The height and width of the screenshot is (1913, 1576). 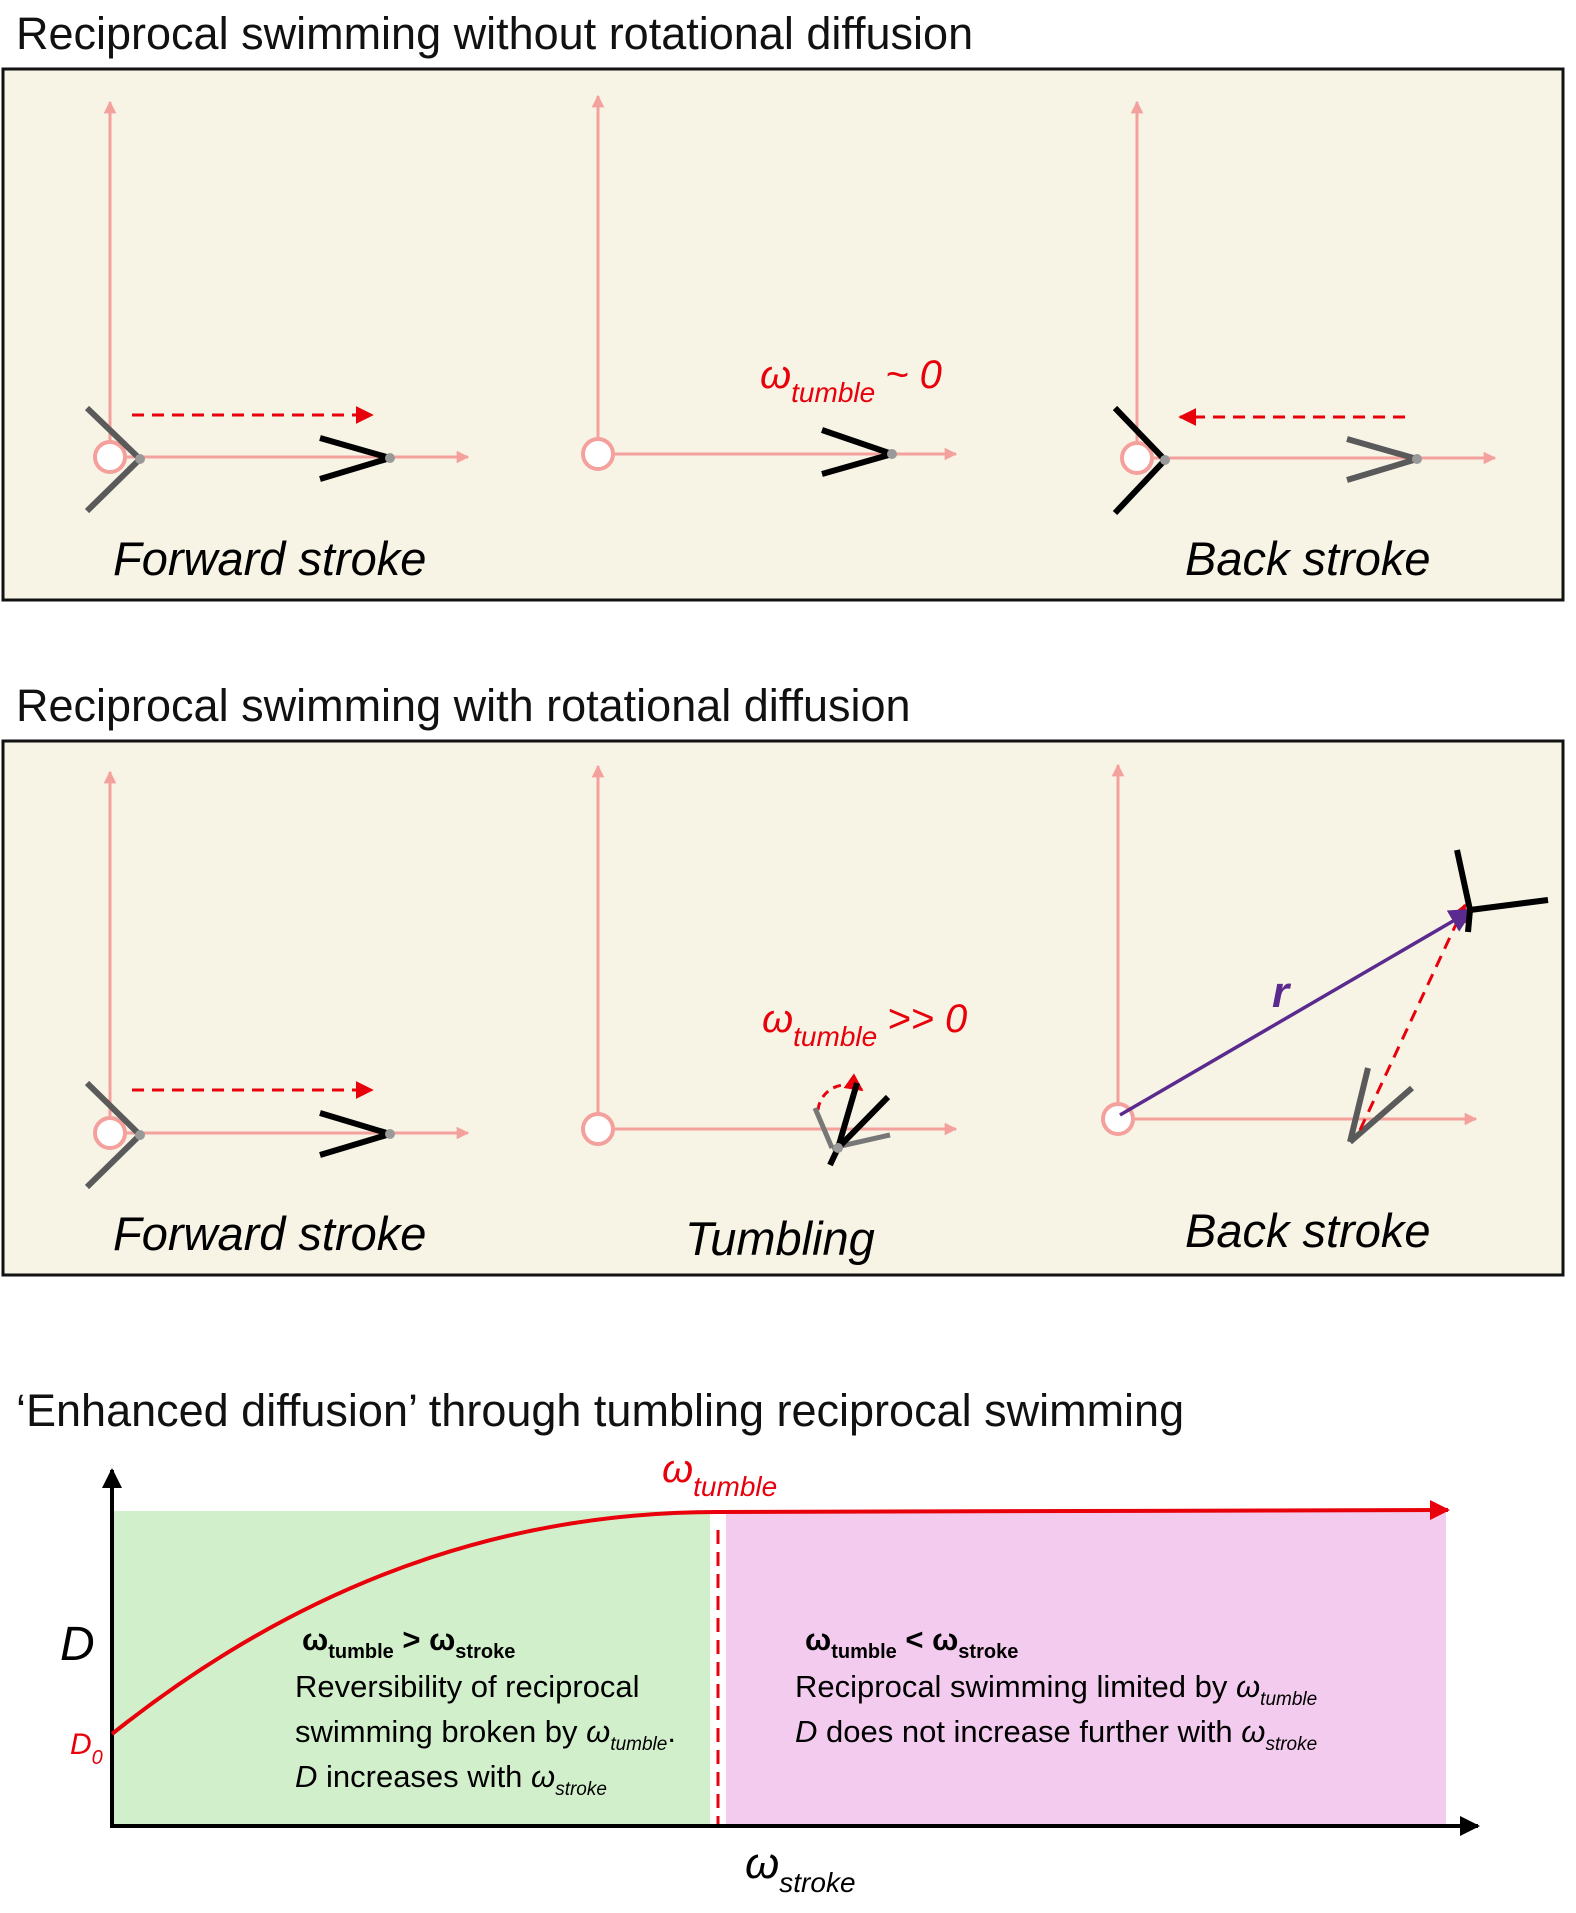 I want to click on left-region-line2: swimming broken by ωtumble., so click(x=485, y=1734).